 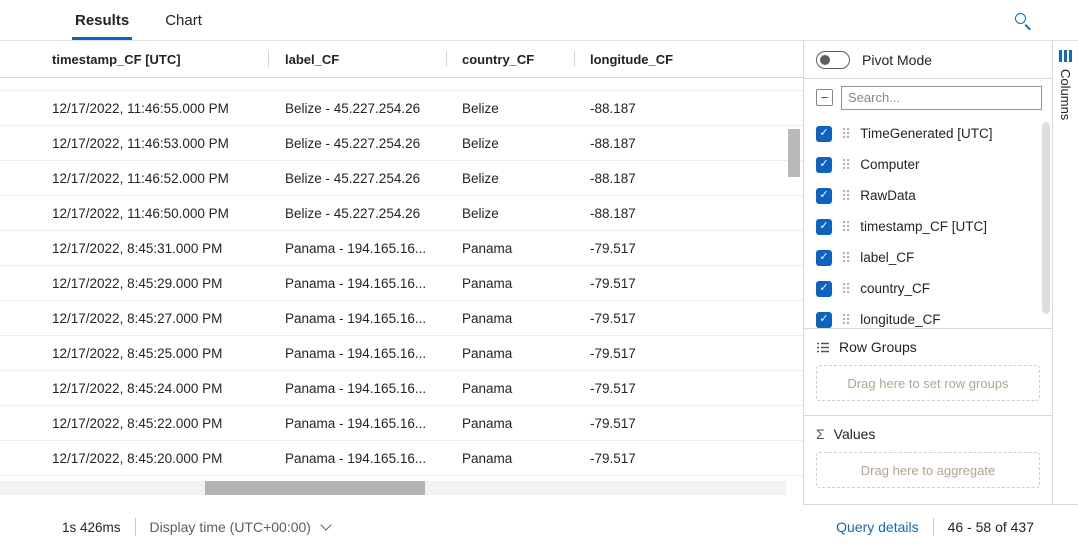 I want to click on values-dropzone: Drag here to aggregate, so click(x=928, y=470).